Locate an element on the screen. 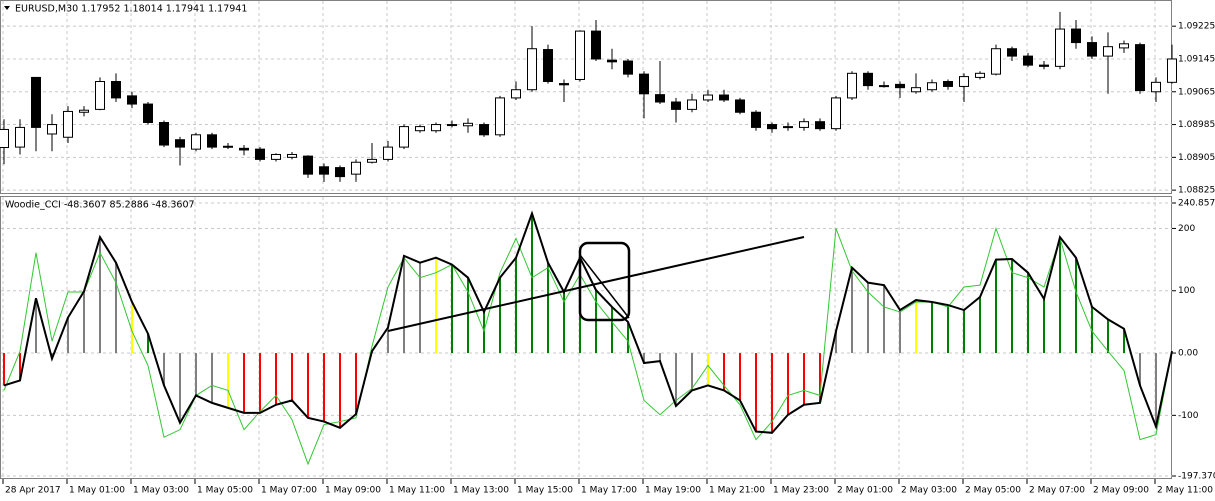 This screenshot has width=1215, height=501. x-tick-label: 1 May 11:00 is located at coordinates (417, 491).